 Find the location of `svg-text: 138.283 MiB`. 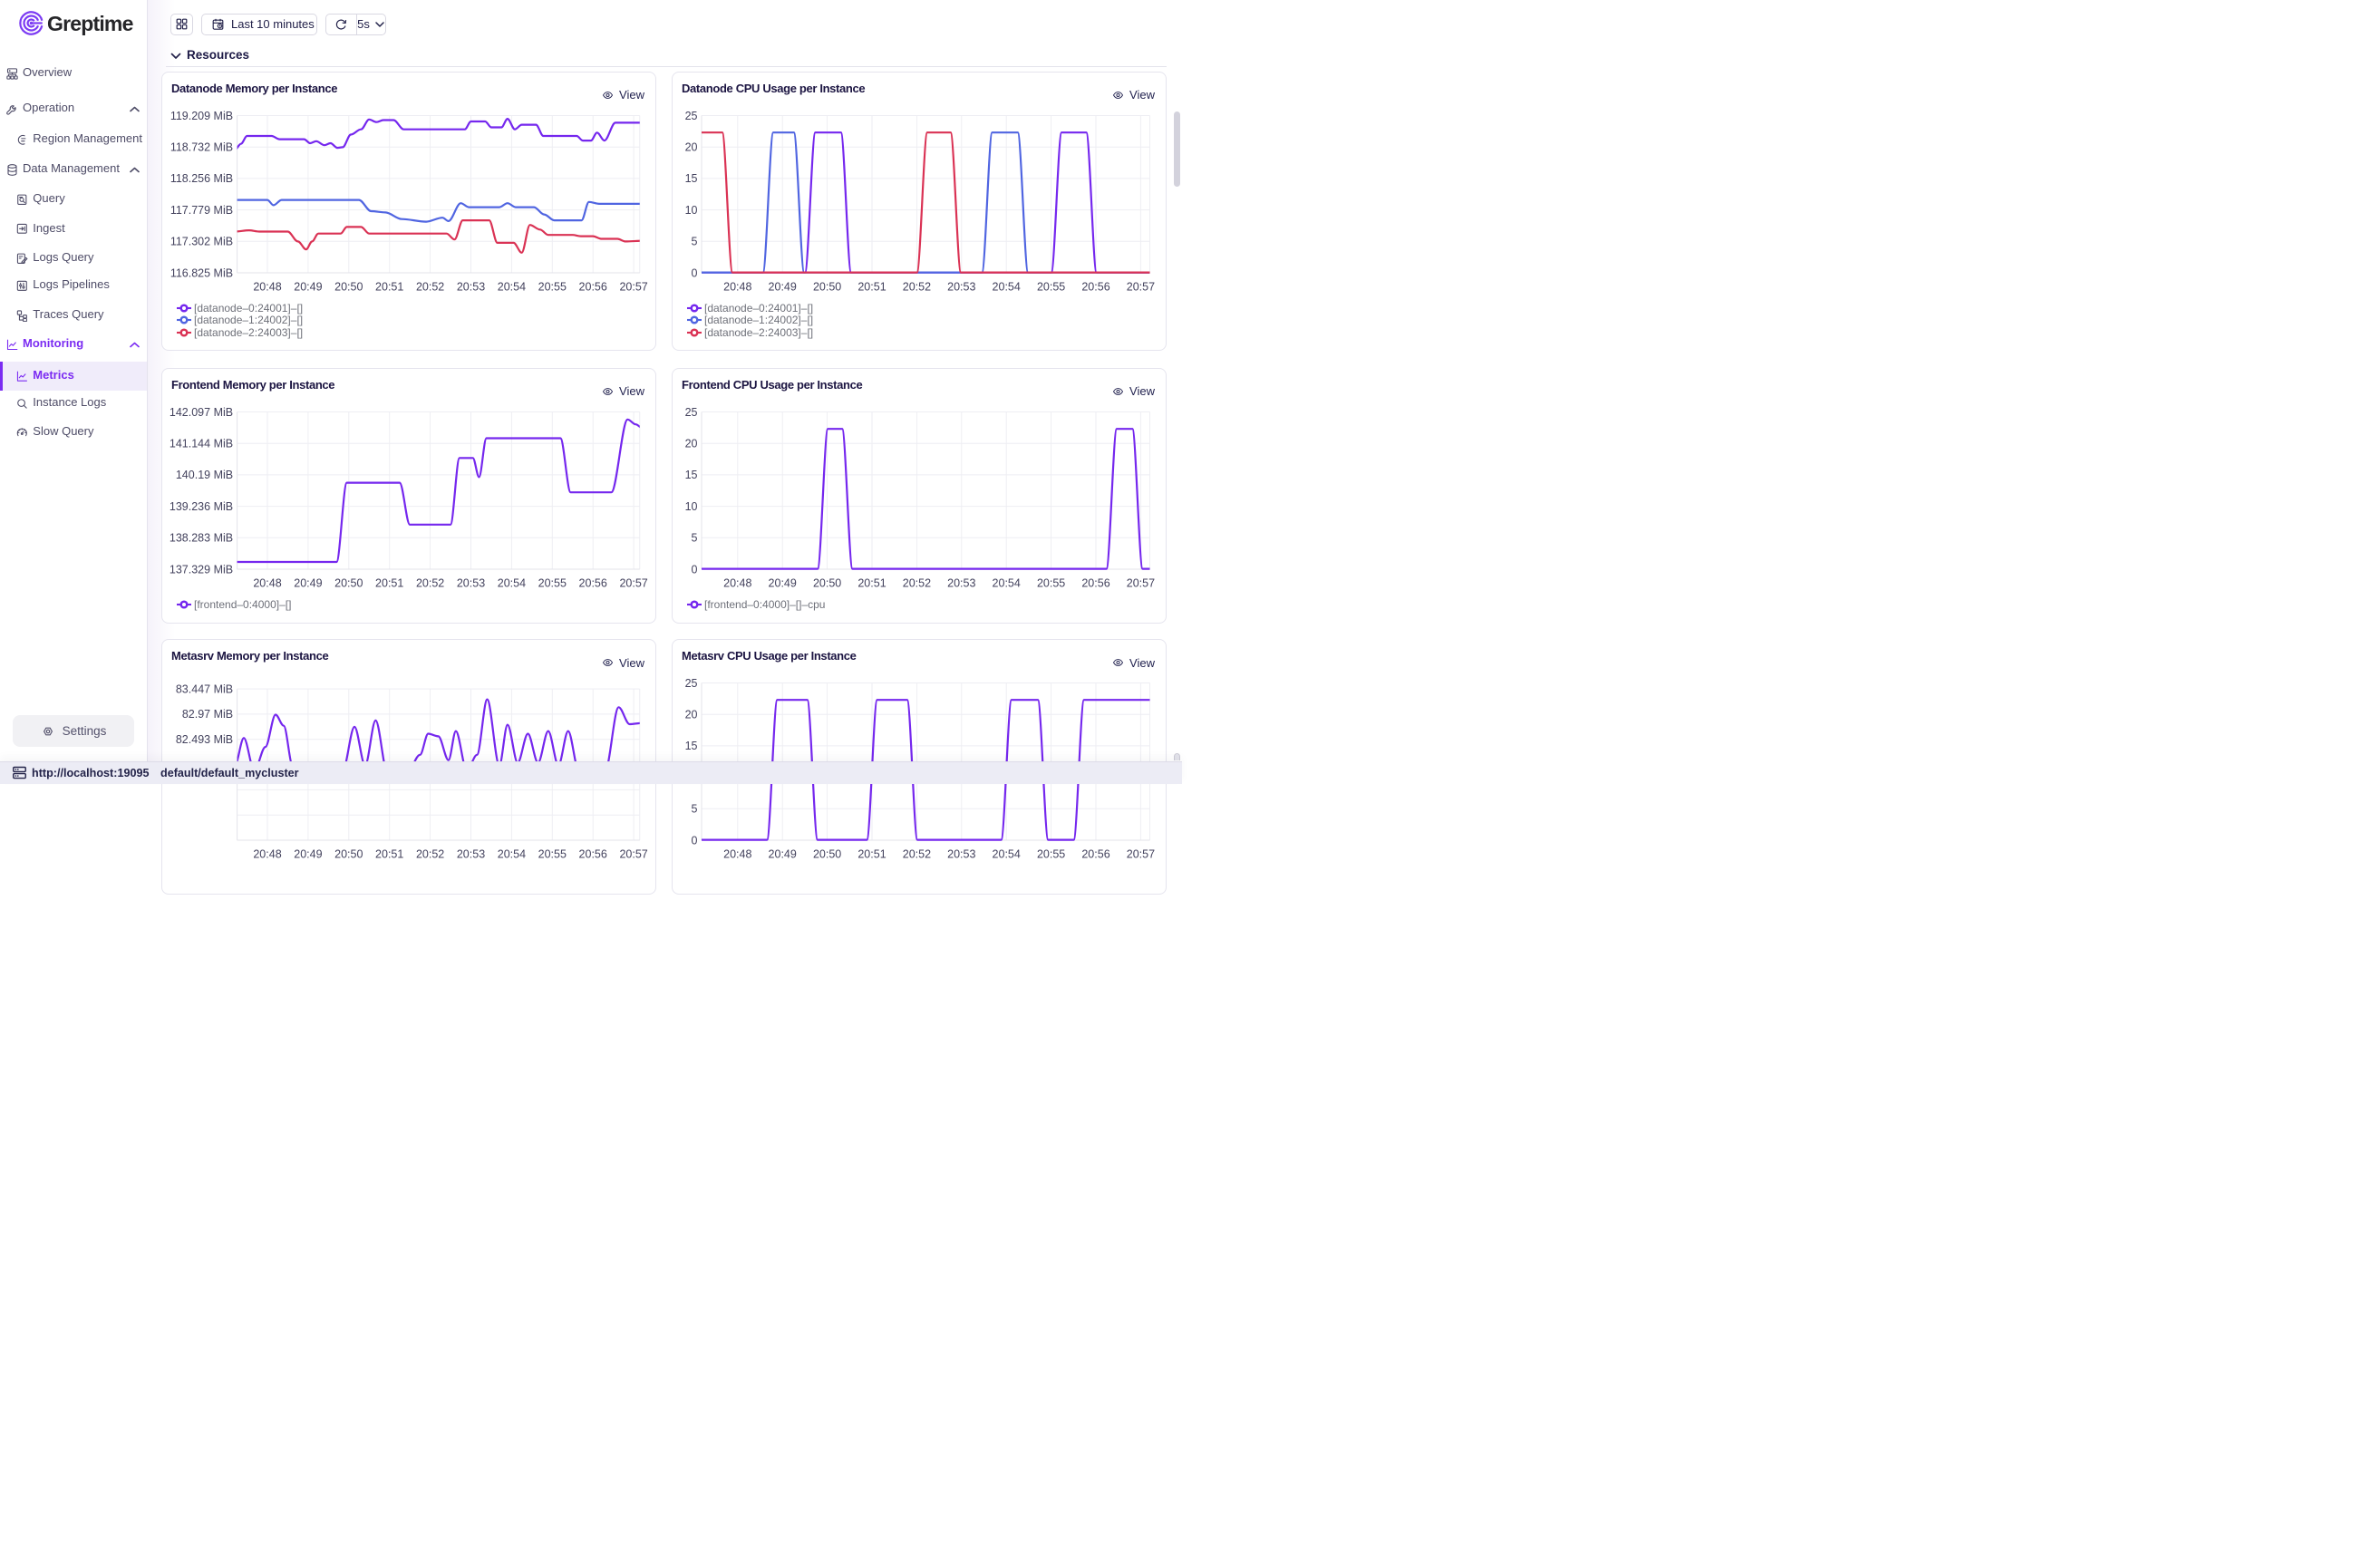

svg-text: 138.283 MiB is located at coordinates (201, 537).